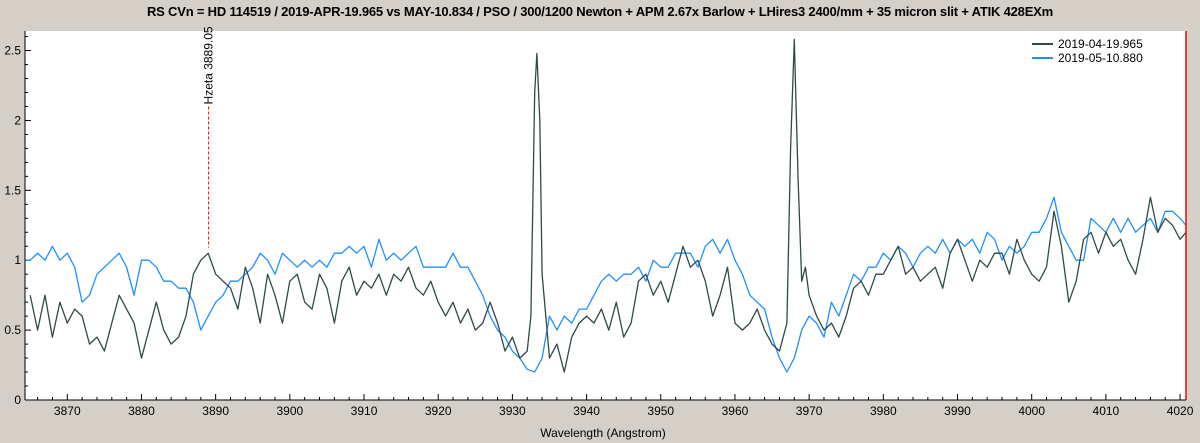  Describe the element at coordinates (289, 411) in the screenshot. I see `x-tick-label: 3900` at that location.